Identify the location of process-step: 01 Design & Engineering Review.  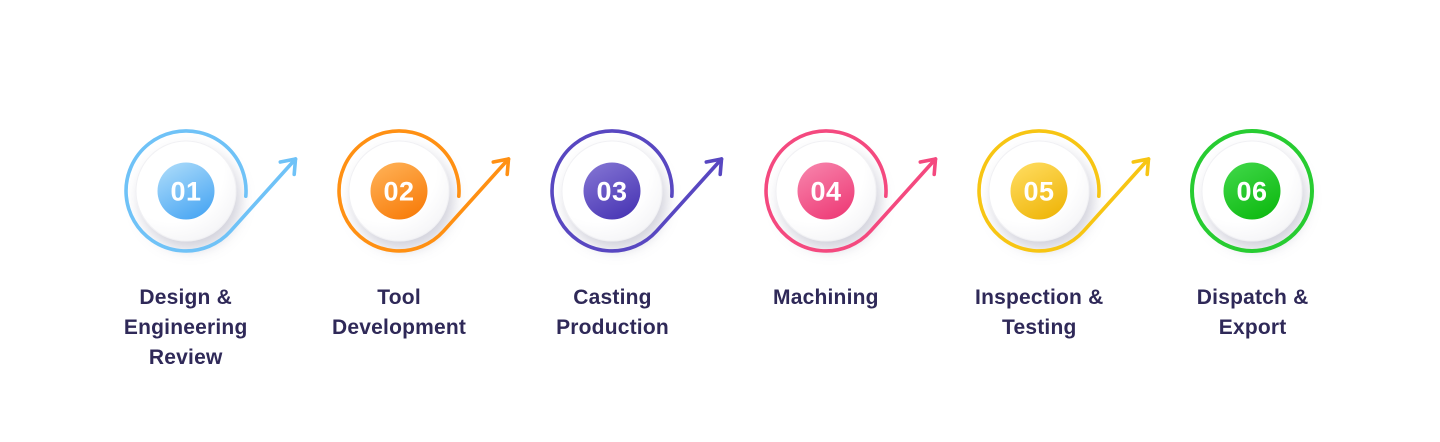
(188, 267).